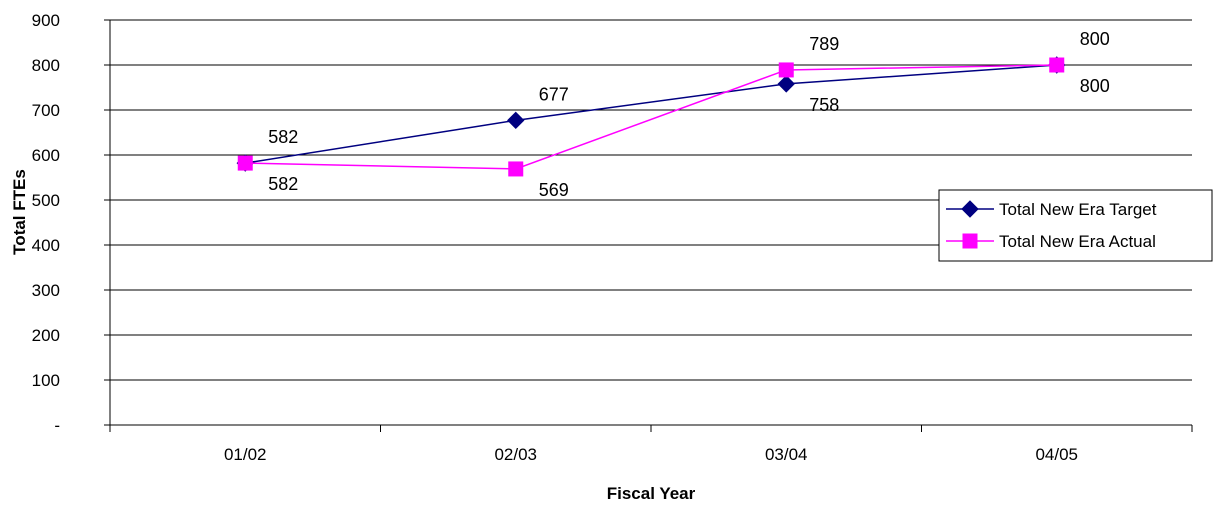  What do you see at coordinates (46, 155) in the screenshot?
I see `y-tick-label: 600` at bounding box center [46, 155].